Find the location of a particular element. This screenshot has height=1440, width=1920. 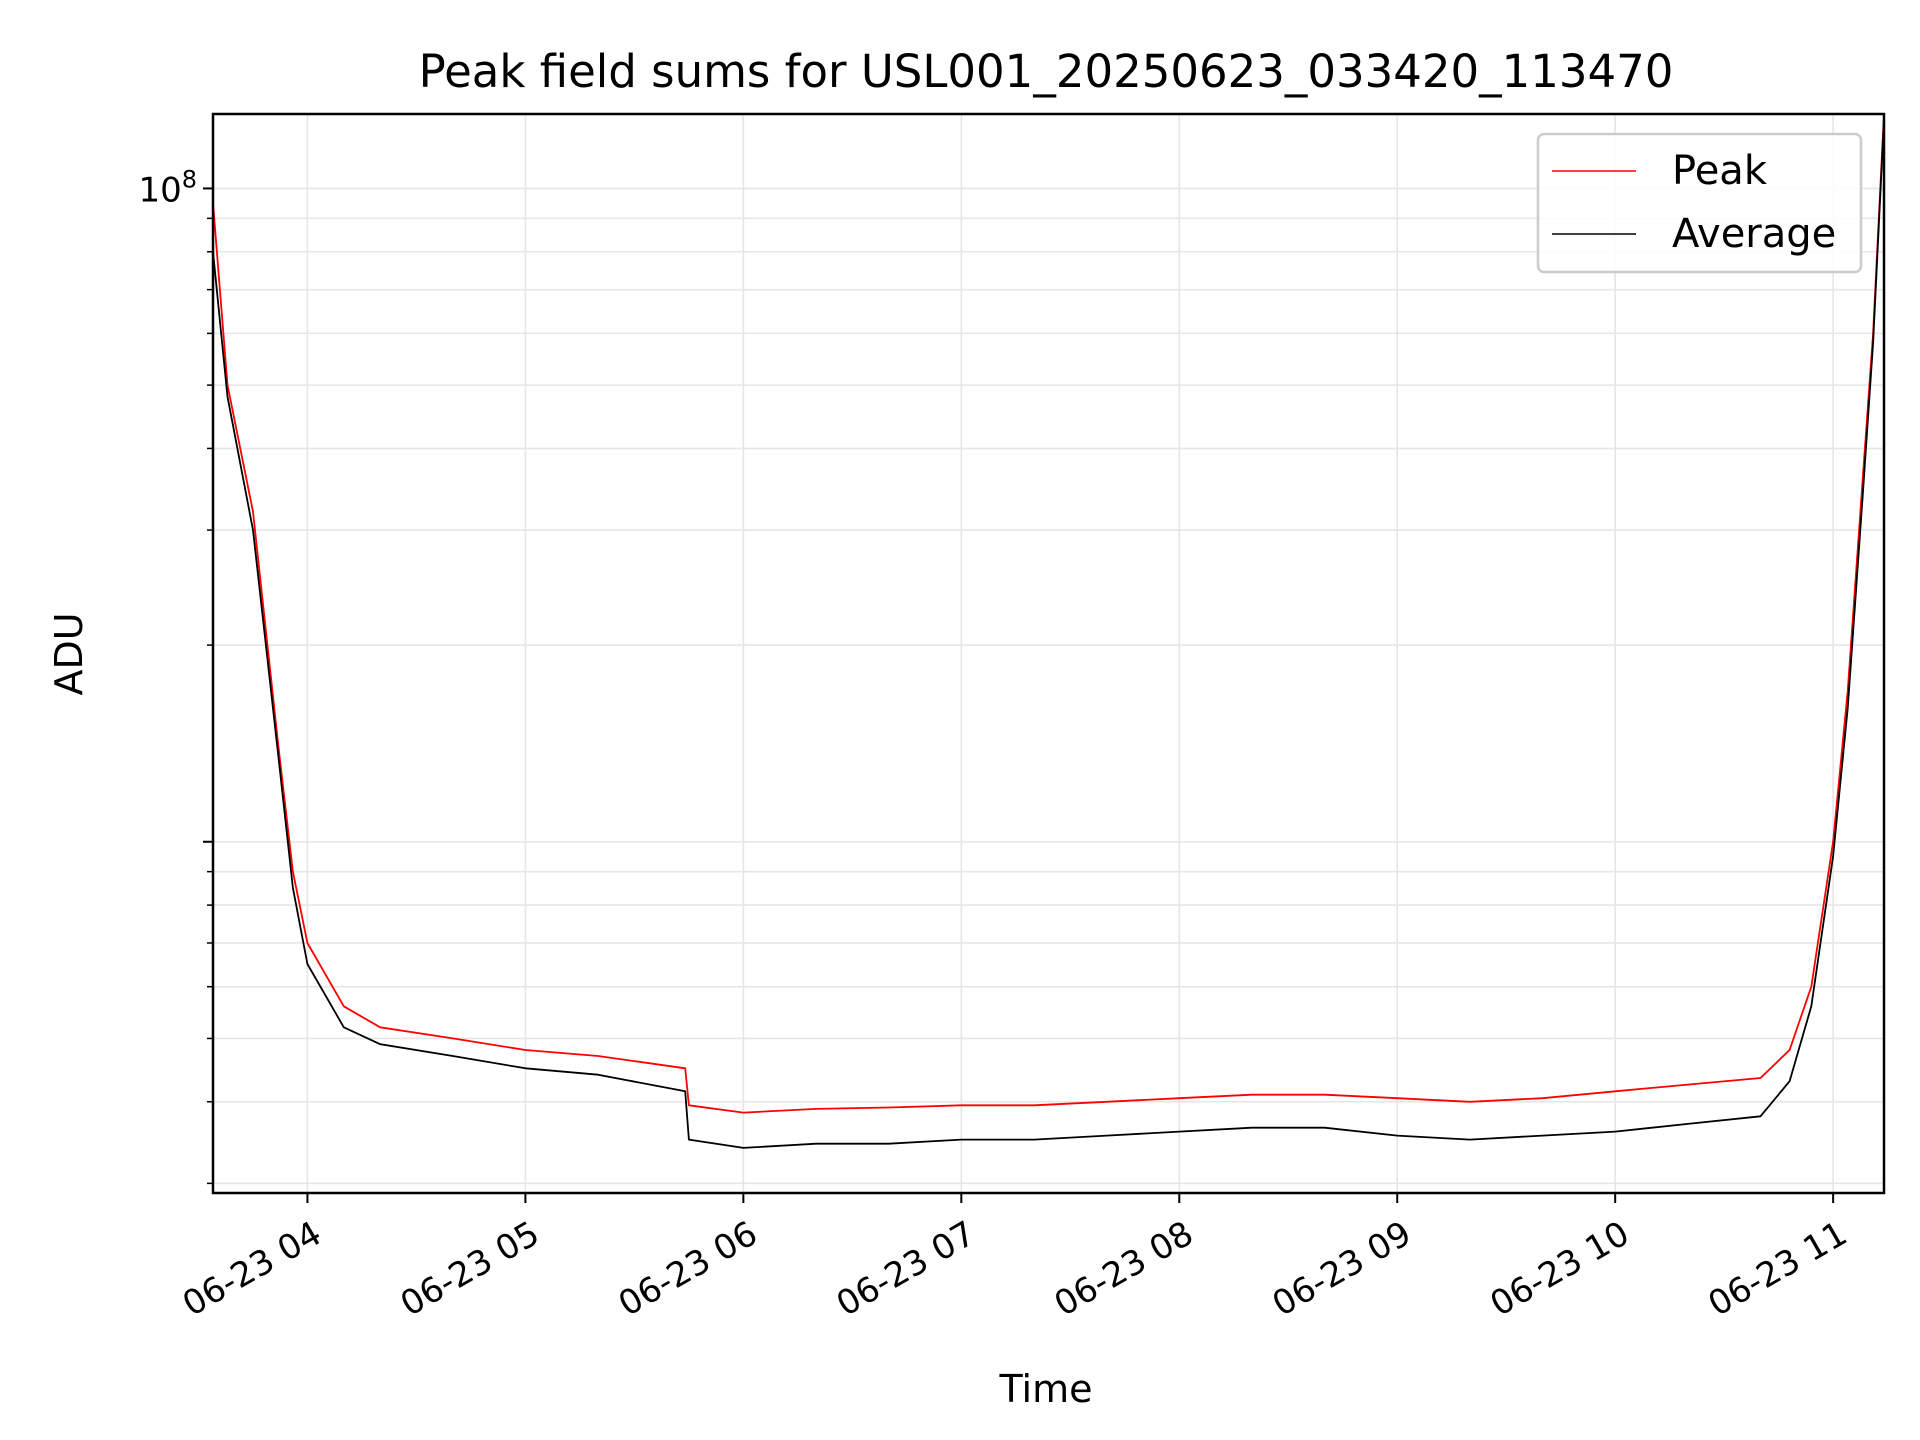

legend: Peak Average is located at coordinates (1699, 203).